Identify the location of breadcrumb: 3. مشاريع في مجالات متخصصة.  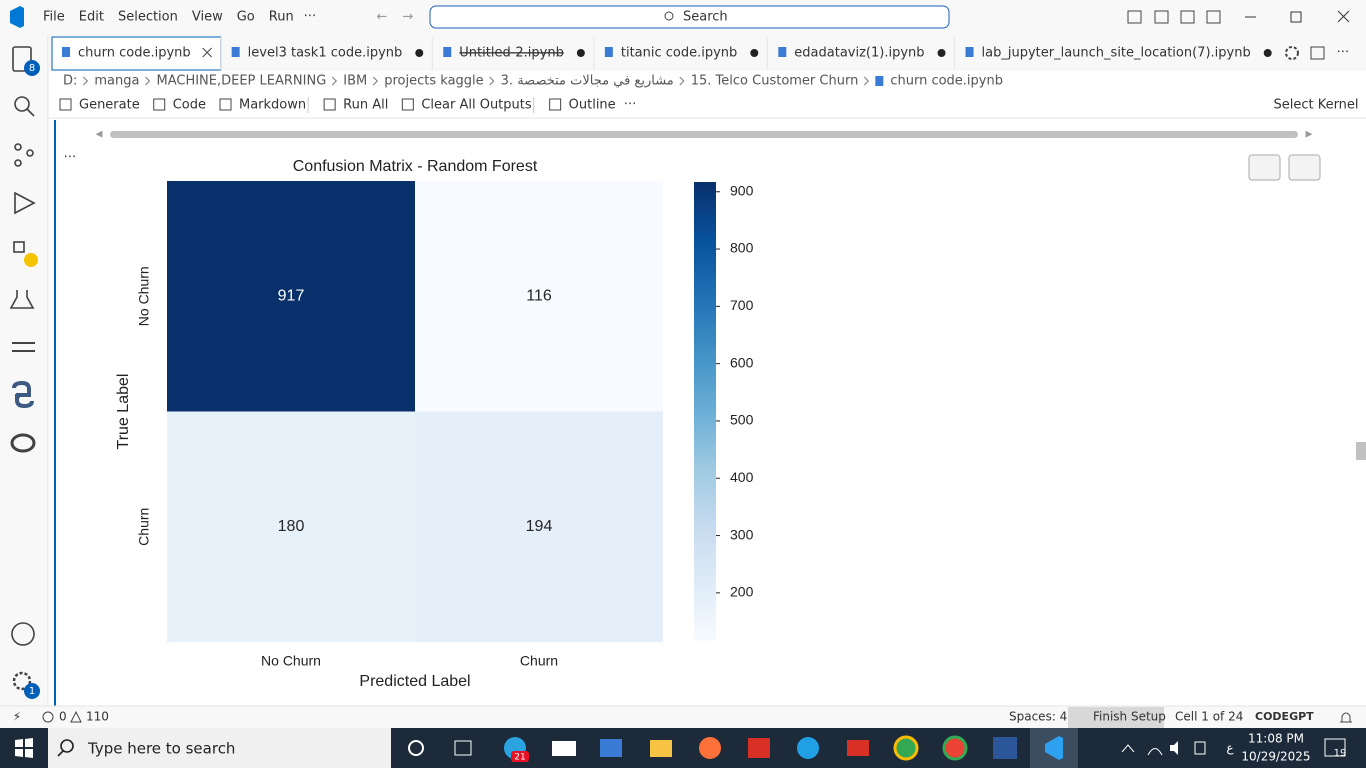
(587, 81).